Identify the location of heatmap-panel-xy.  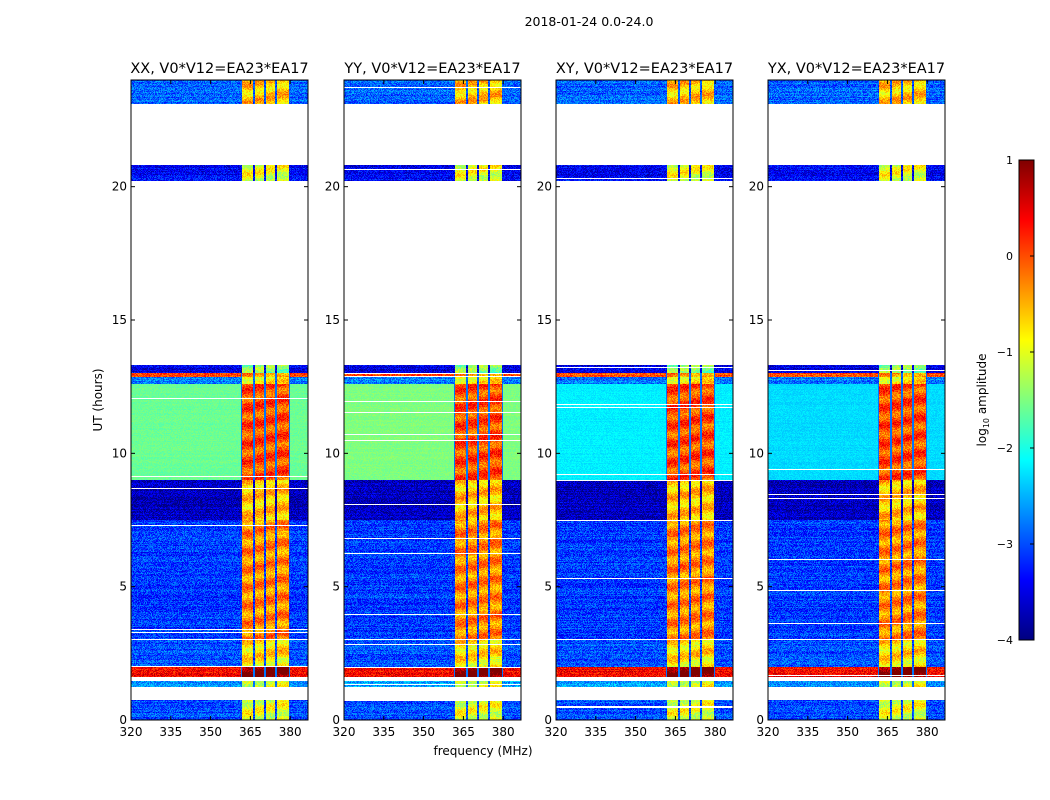
(644, 400).